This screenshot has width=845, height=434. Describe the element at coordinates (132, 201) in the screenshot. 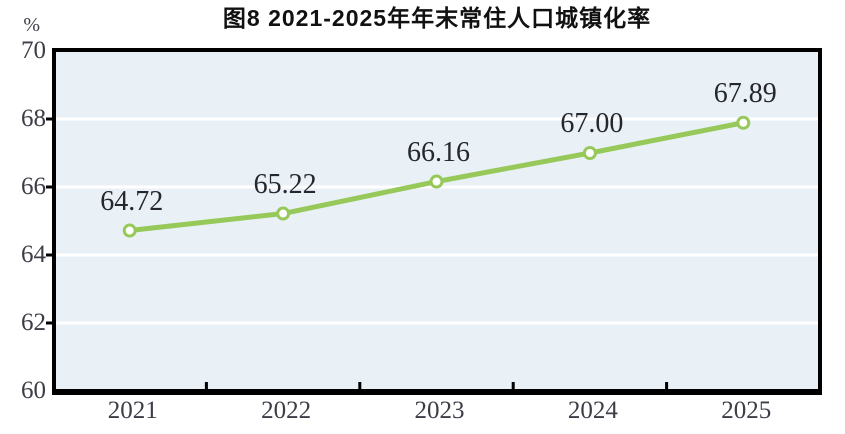

I see `data-value-label: 64.72` at that location.